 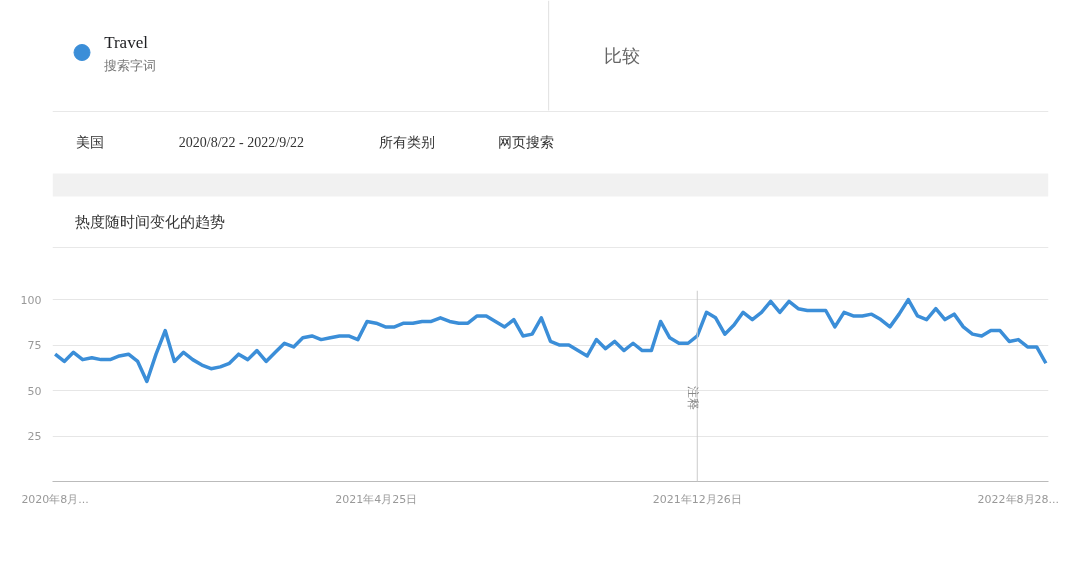 What do you see at coordinates (621, 55) in the screenshot?
I see `text: 比较` at bounding box center [621, 55].